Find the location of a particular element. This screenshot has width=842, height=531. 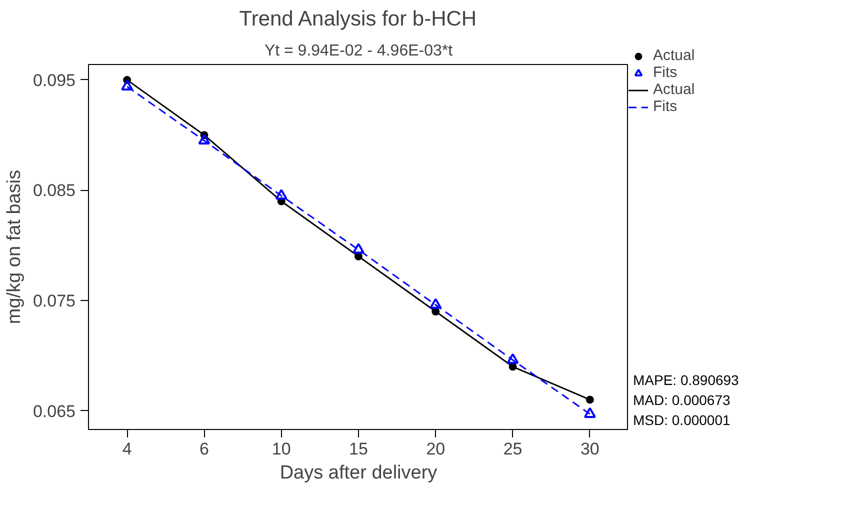

y-tick-label: 0.075 is located at coordinates (54, 300).